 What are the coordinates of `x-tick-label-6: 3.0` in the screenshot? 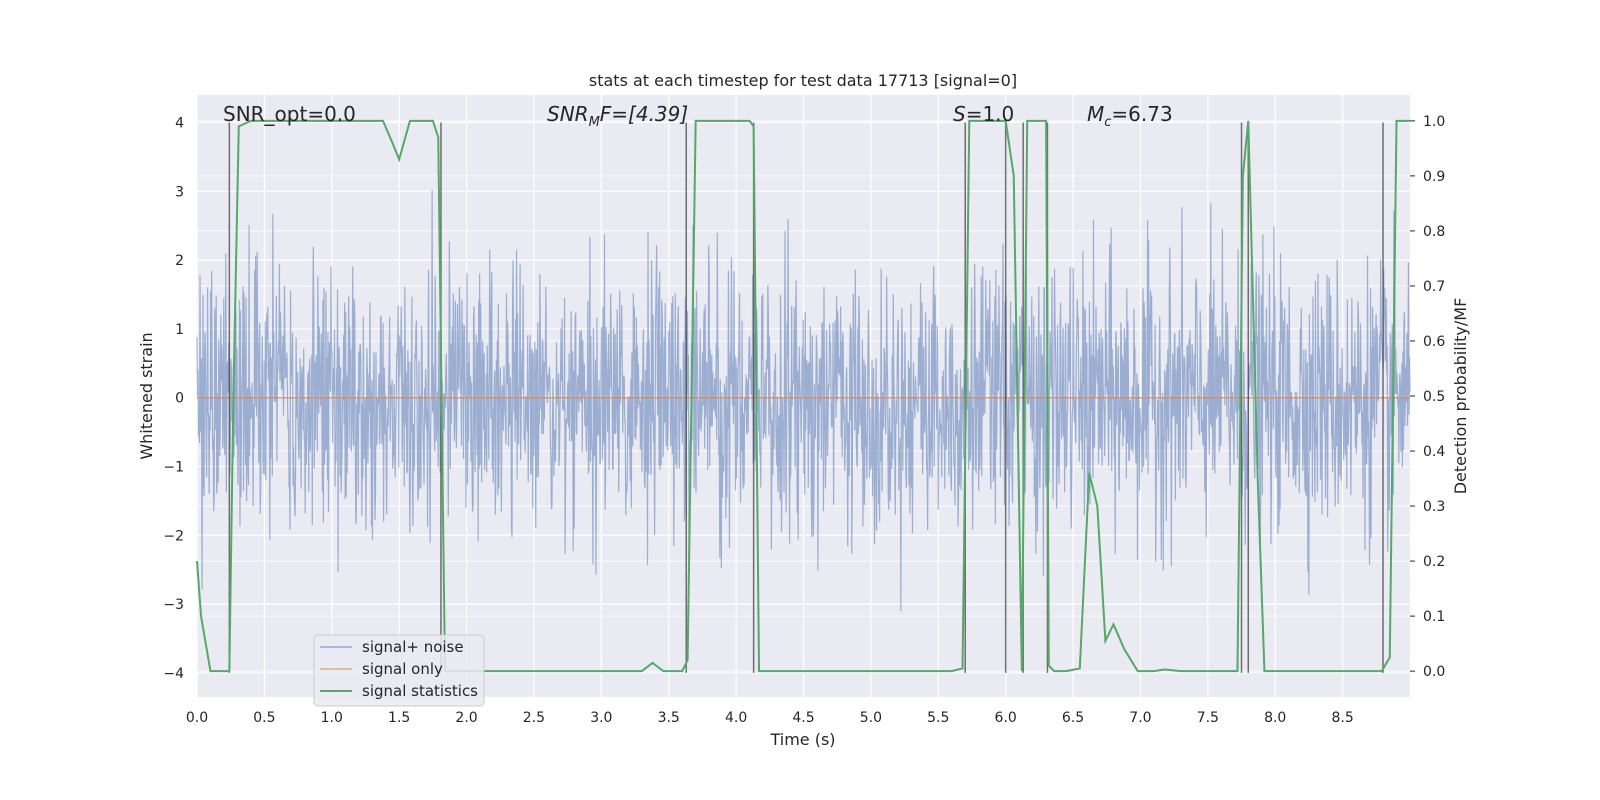 It's located at (601, 718).